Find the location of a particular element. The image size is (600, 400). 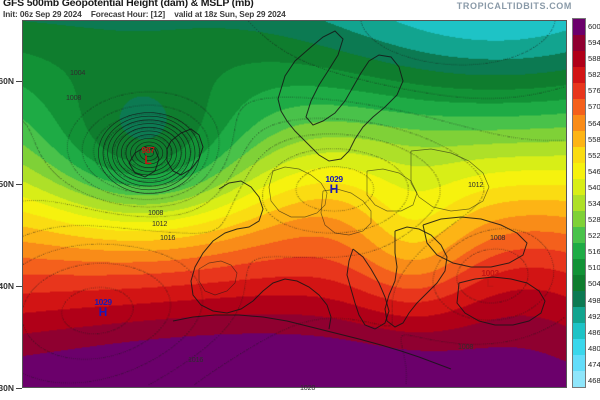

colorbar-tick-label: 576 is located at coordinates (594, 91).